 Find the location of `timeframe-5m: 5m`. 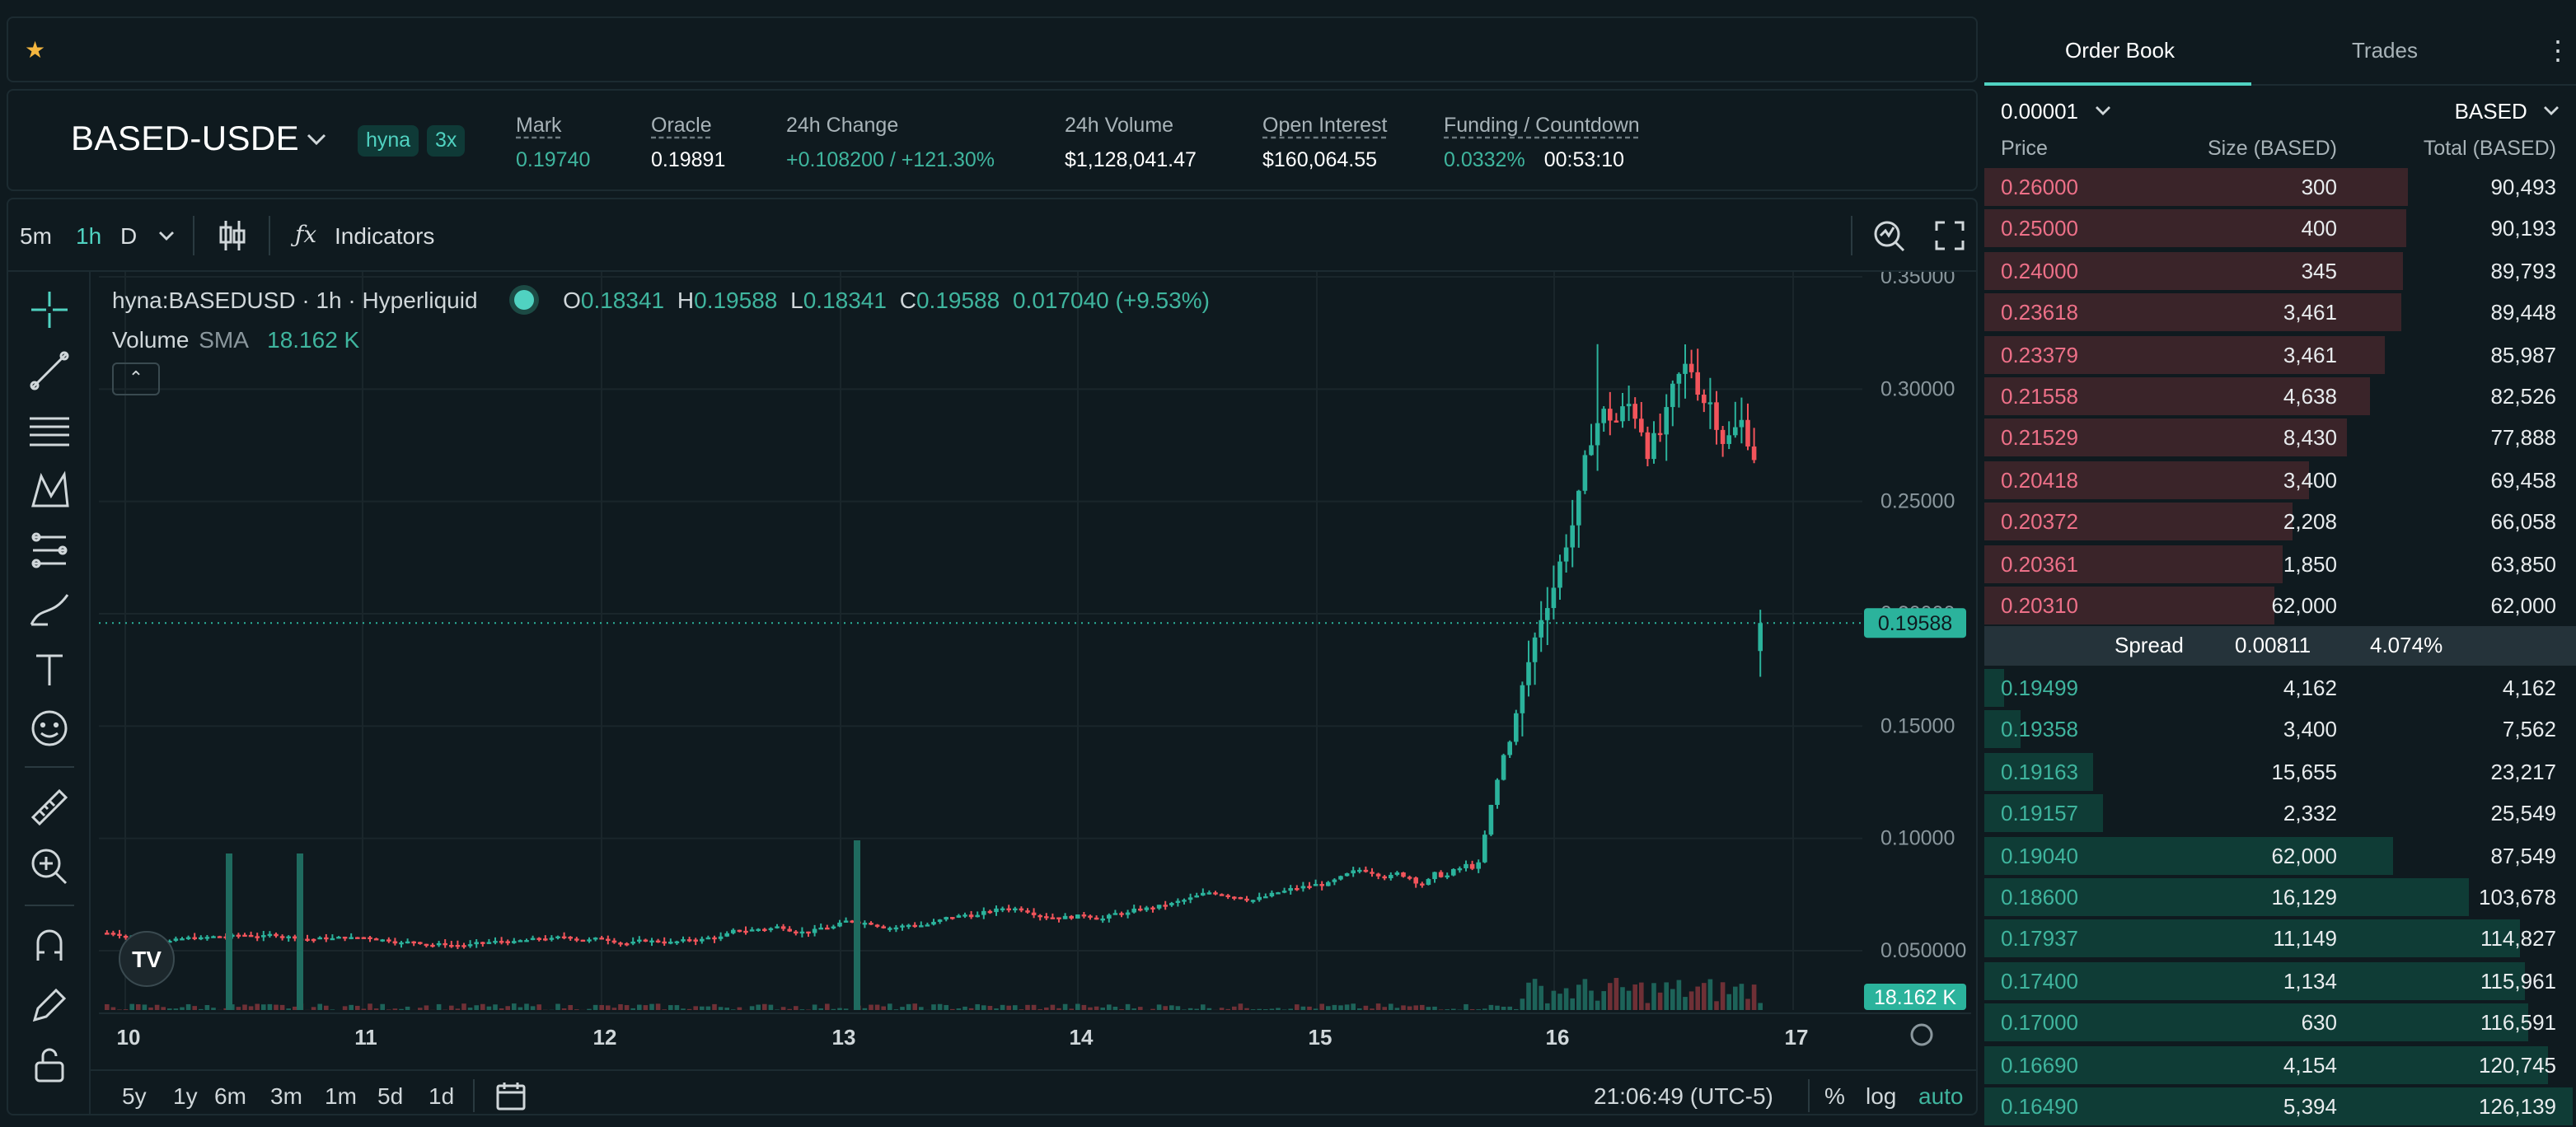

timeframe-5m: 5m is located at coordinates (36, 236).